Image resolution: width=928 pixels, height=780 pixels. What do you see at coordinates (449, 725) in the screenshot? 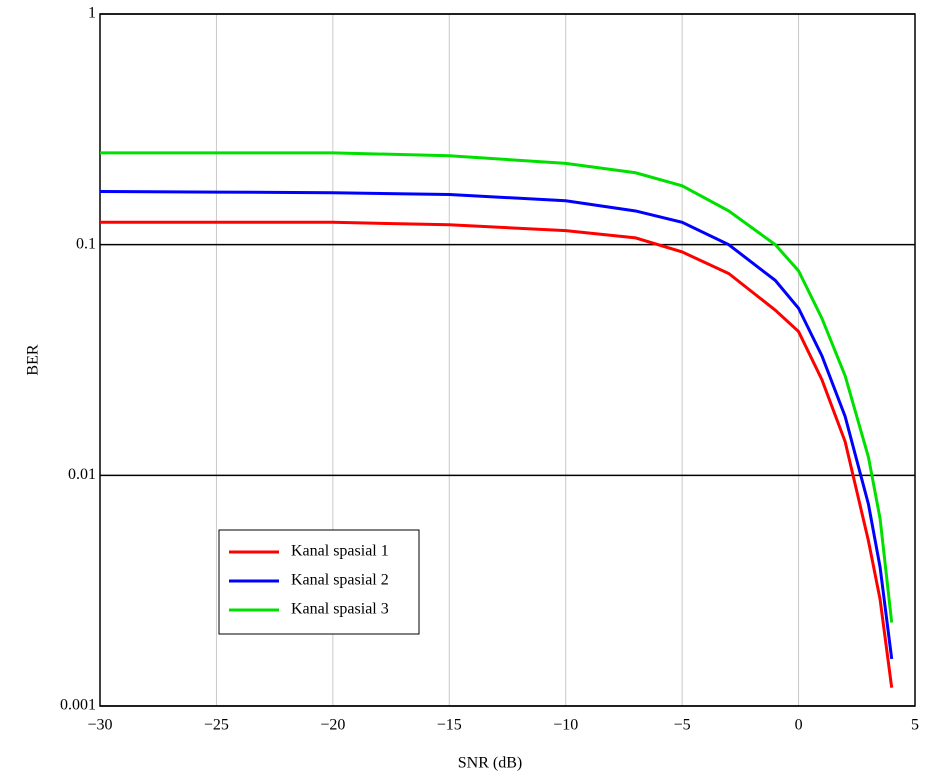
I see `x-tick-label: −15` at bounding box center [449, 725].